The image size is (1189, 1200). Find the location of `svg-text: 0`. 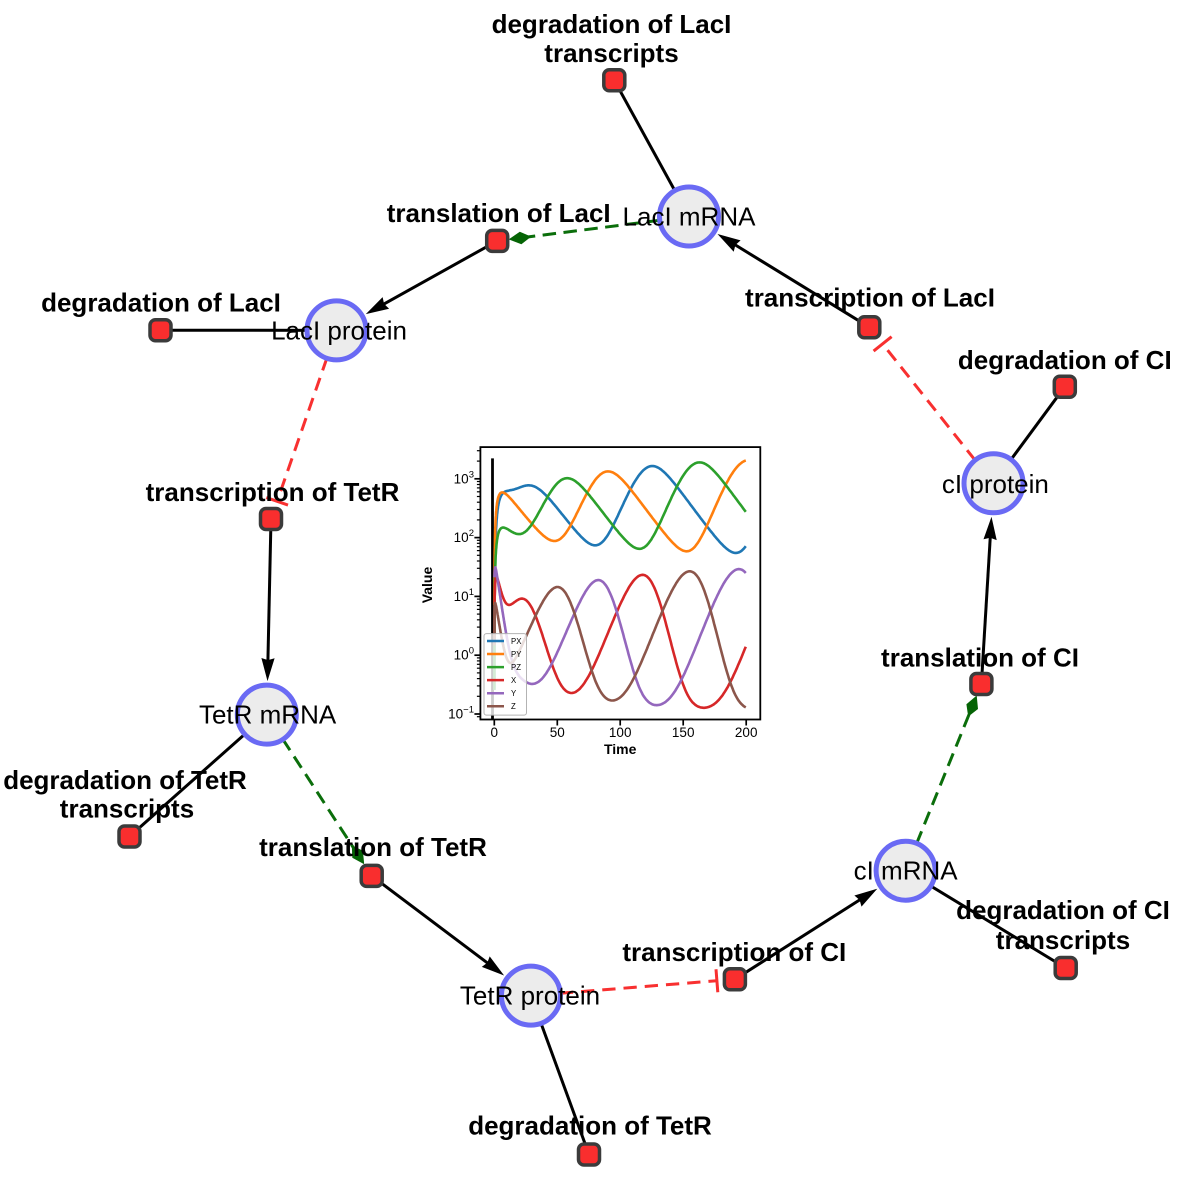

svg-text: 0 is located at coordinates (495, 732).